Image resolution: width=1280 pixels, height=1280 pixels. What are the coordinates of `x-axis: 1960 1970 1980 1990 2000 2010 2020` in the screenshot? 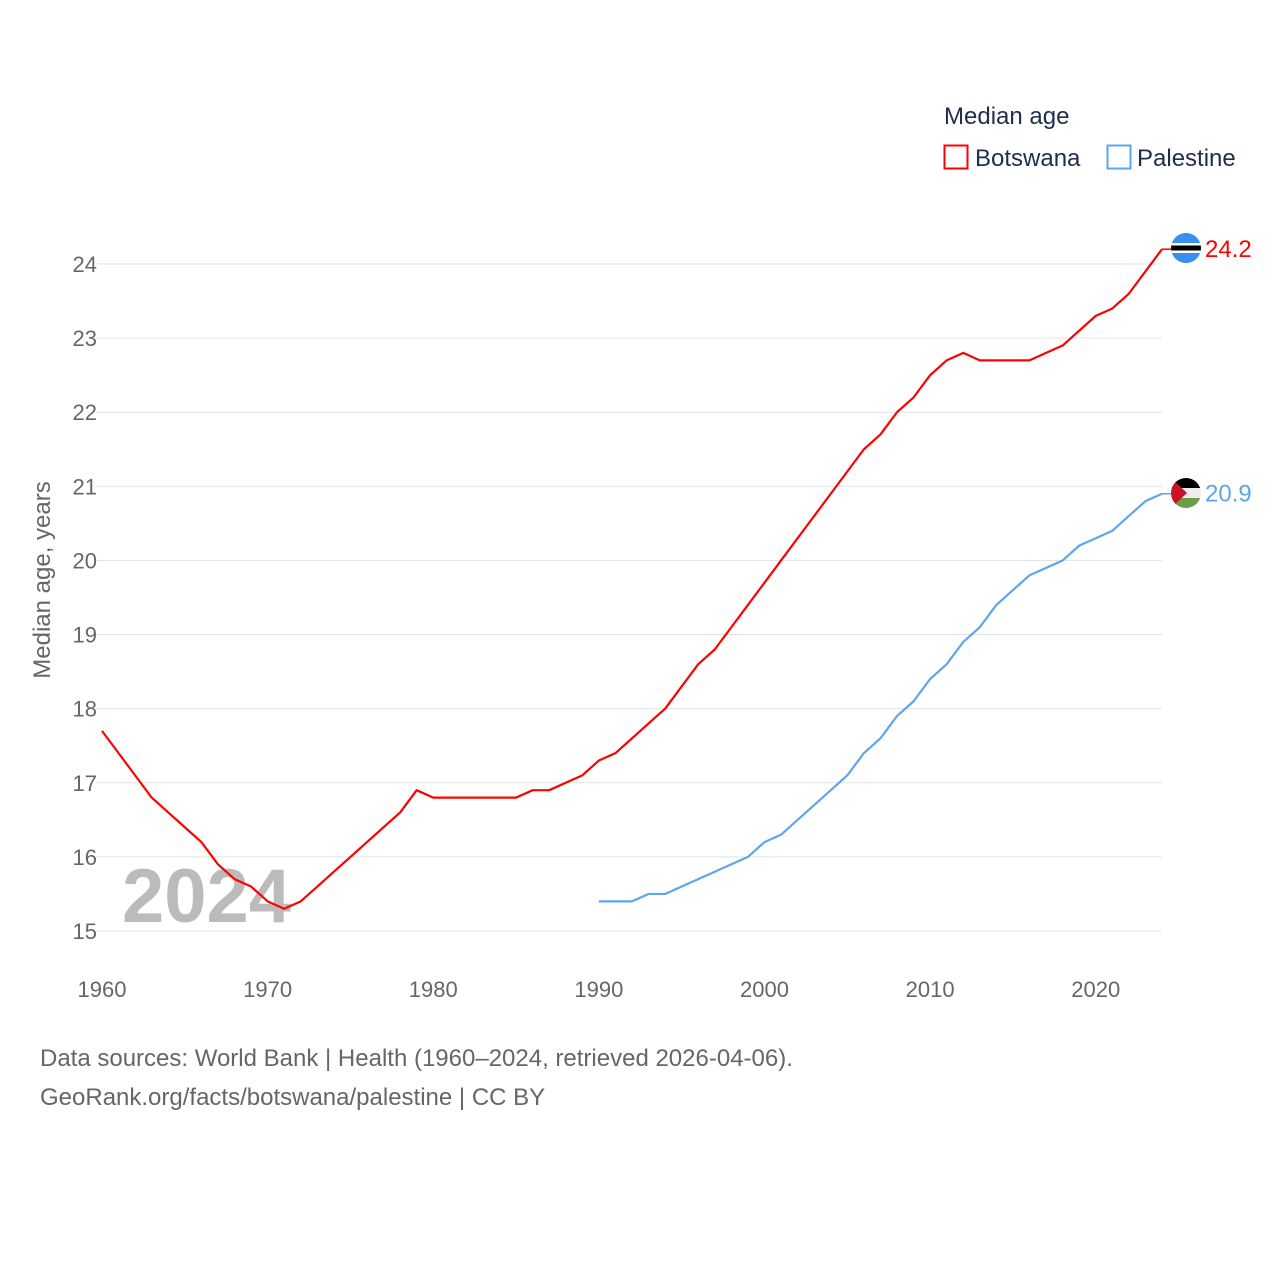 It's located at (599, 989).